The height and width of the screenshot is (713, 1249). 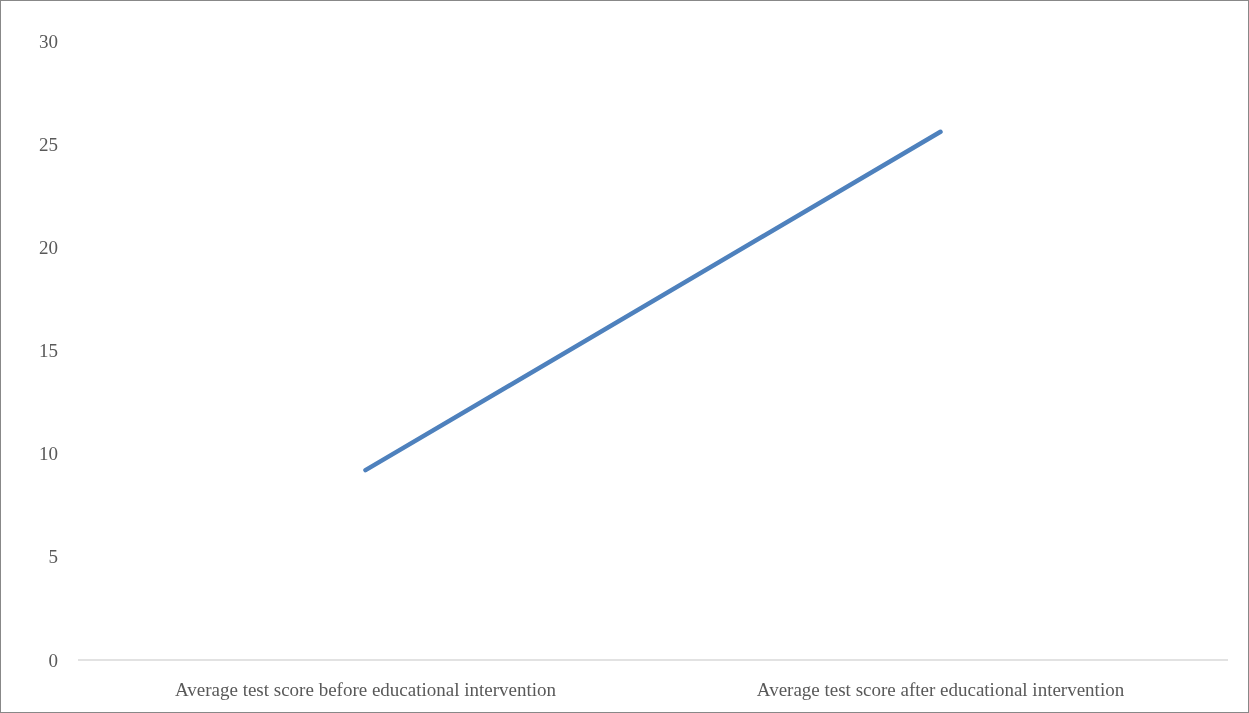 I want to click on y-tick-label: 10, so click(x=48, y=454).